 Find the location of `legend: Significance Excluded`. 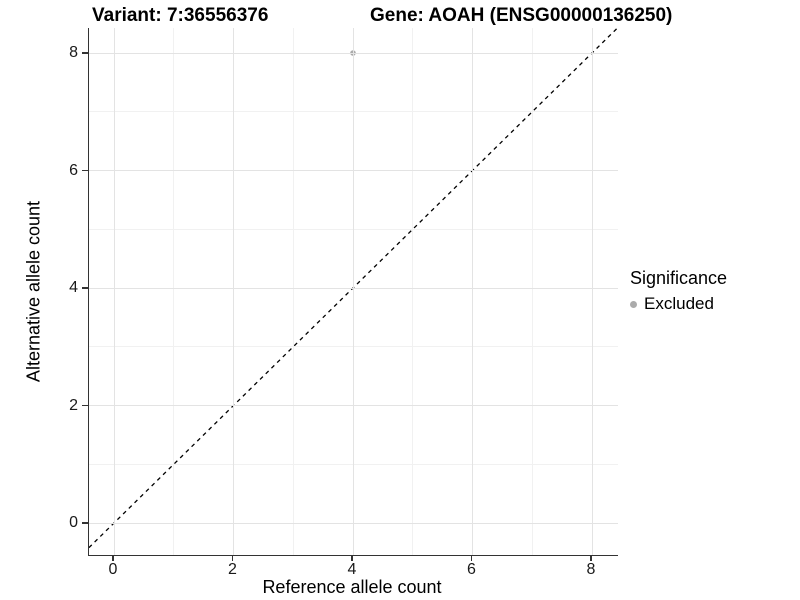

legend: Significance Excluded is located at coordinates (678, 291).